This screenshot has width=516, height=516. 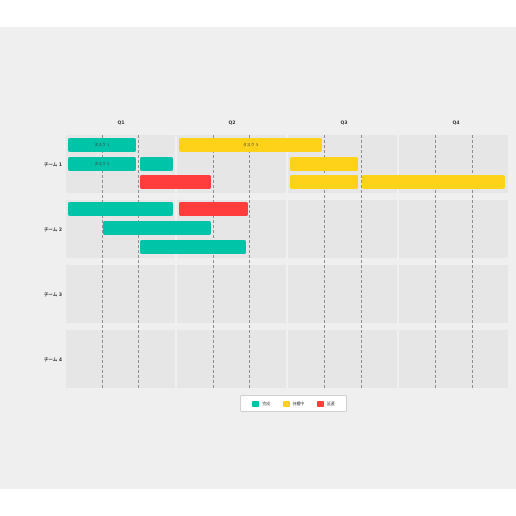 I want to click on legend-label-in-progress: 持續中, so click(x=298, y=403).